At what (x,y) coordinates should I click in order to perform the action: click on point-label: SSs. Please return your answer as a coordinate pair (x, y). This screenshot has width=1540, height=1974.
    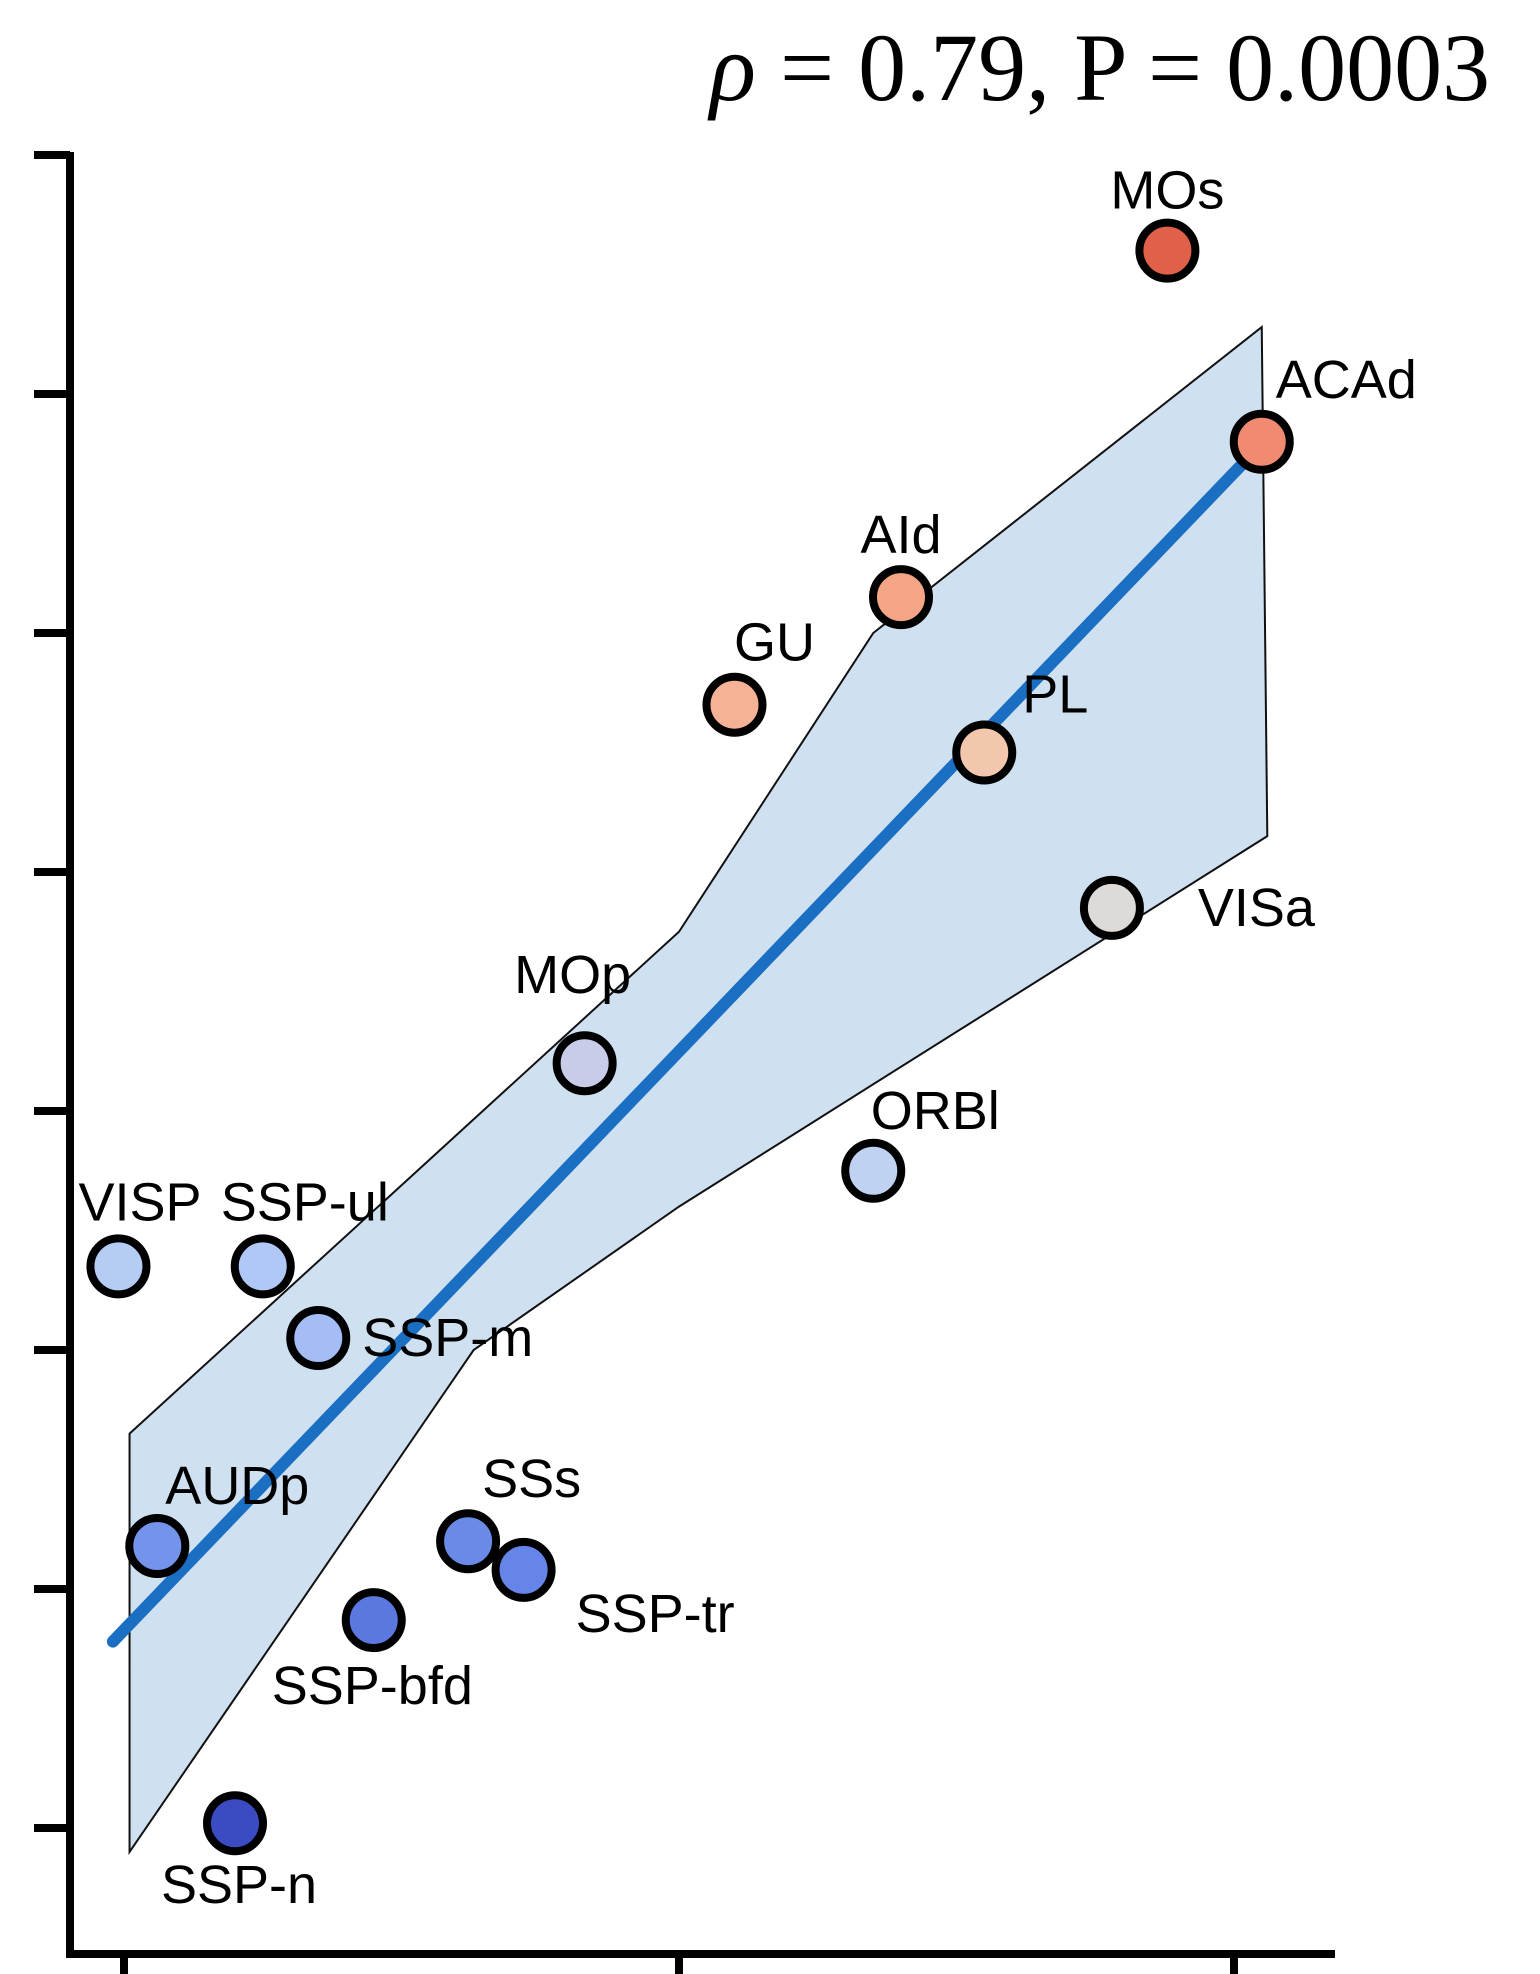
    Looking at the image, I should click on (531, 1479).